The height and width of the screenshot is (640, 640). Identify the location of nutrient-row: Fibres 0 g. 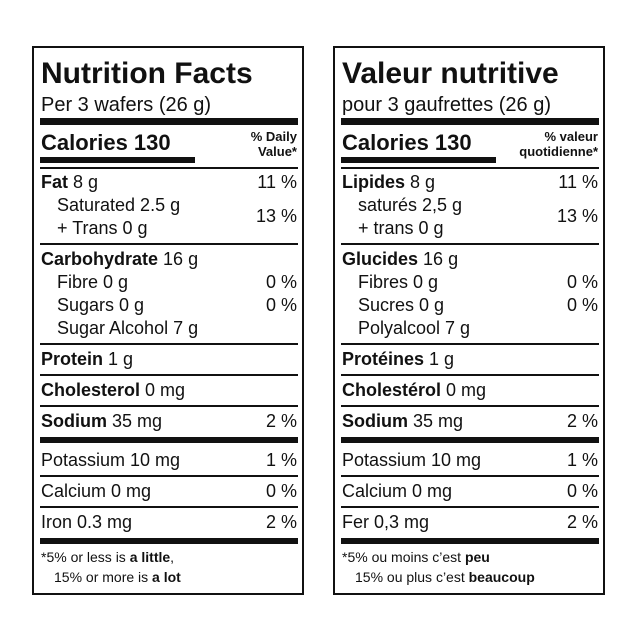
(398, 282).